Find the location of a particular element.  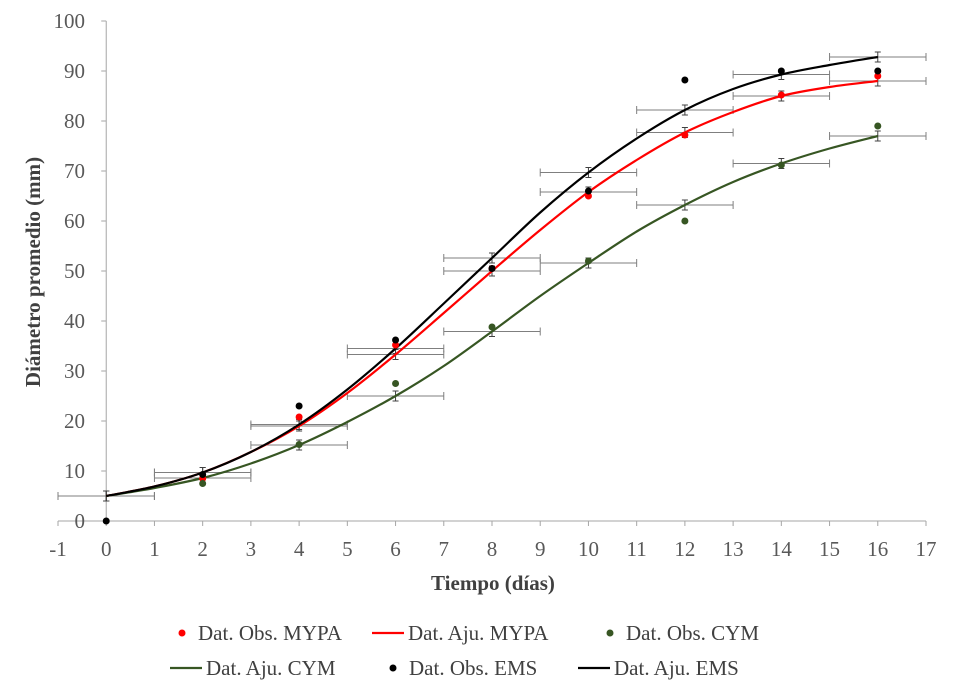

x-tick-label: 2 is located at coordinates (202, 549).